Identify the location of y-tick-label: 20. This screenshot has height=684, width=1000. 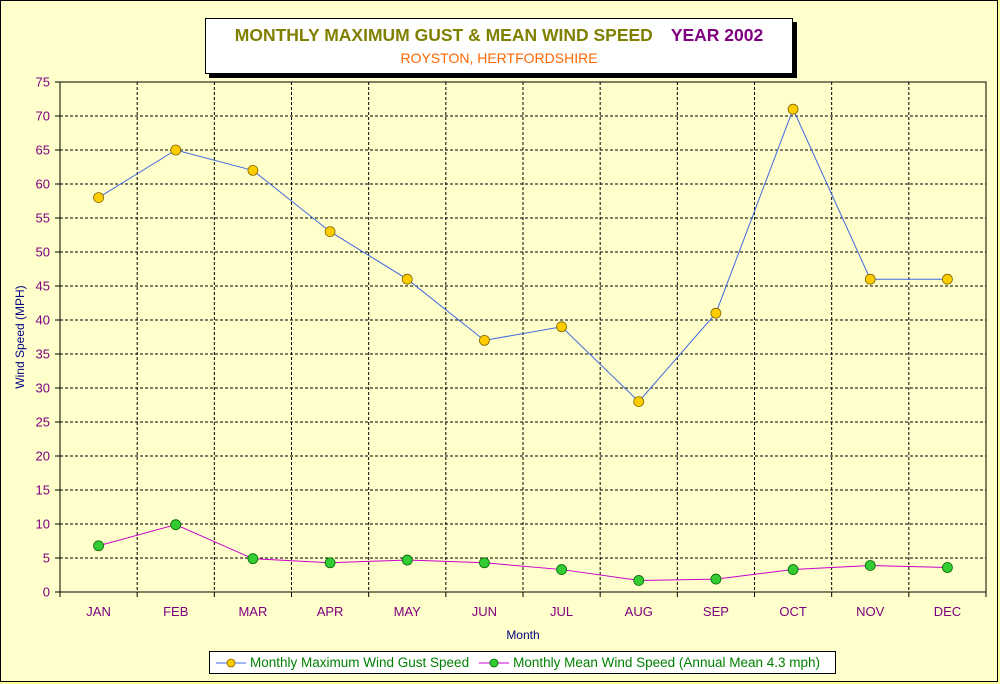
(43, 456).